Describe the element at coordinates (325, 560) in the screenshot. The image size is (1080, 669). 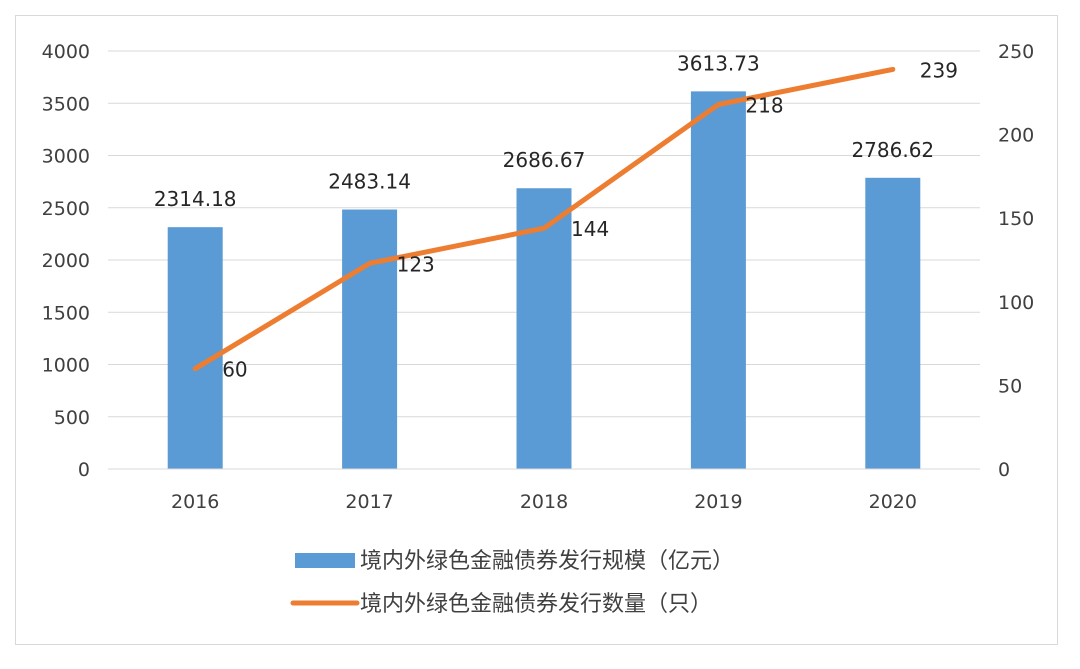
I see `legend-swatch-bar` at that location.